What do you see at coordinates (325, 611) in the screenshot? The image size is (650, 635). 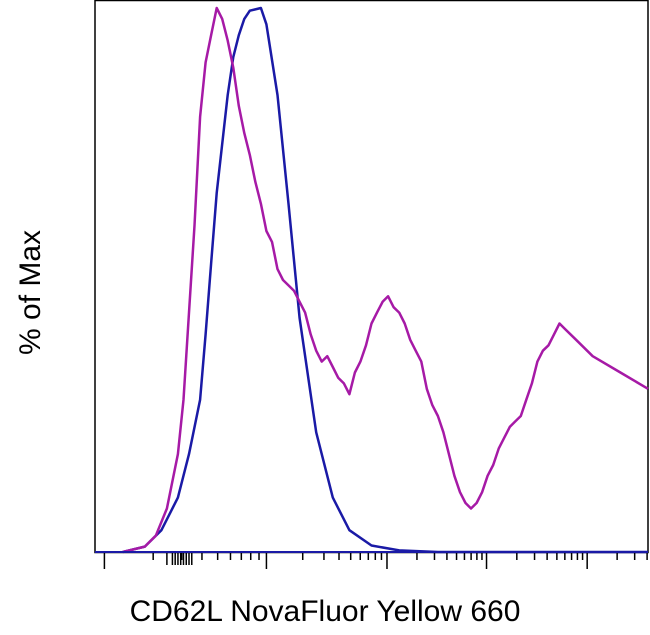 I see `x-axis-label: CD62L NovaFluor Yellow 660` at bounding box center [325, 611].